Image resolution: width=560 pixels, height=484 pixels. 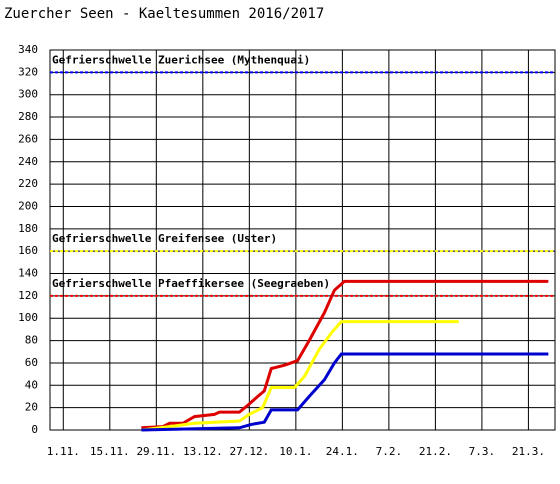 What do you see at coordinates (342, 451) in the screenshot?
I see `x-tick-label: 24.1.` at bounding box center [342, 451].